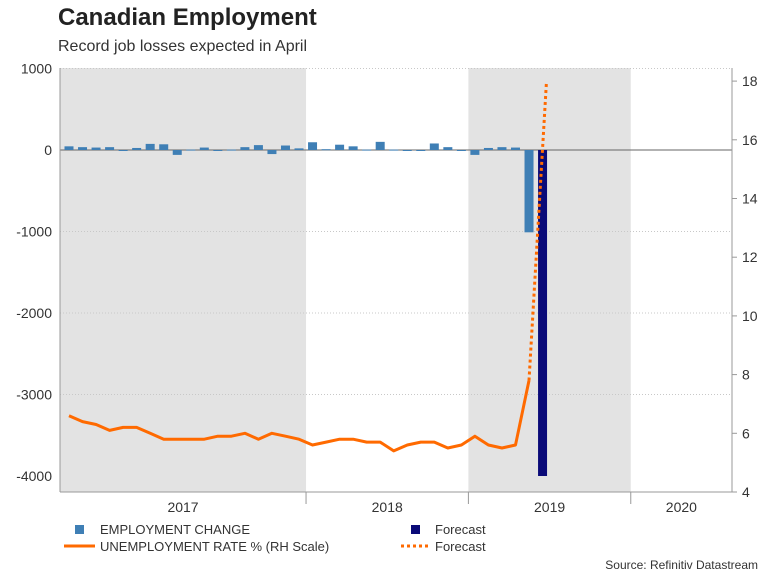 This screenshot has width=768, height=576. What do you see at coordinates (750, 199) in the screenshot?
I see `right-tick-label: 14` at bounding box center [750, 199].